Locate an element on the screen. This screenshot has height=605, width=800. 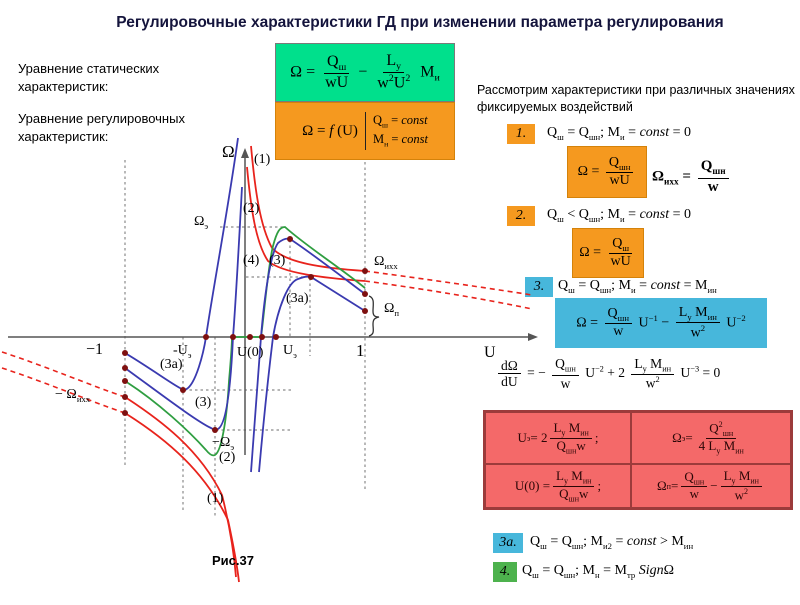
static-eq-label: Уравнение статических характеристик: is located at coordinates (89, 77).